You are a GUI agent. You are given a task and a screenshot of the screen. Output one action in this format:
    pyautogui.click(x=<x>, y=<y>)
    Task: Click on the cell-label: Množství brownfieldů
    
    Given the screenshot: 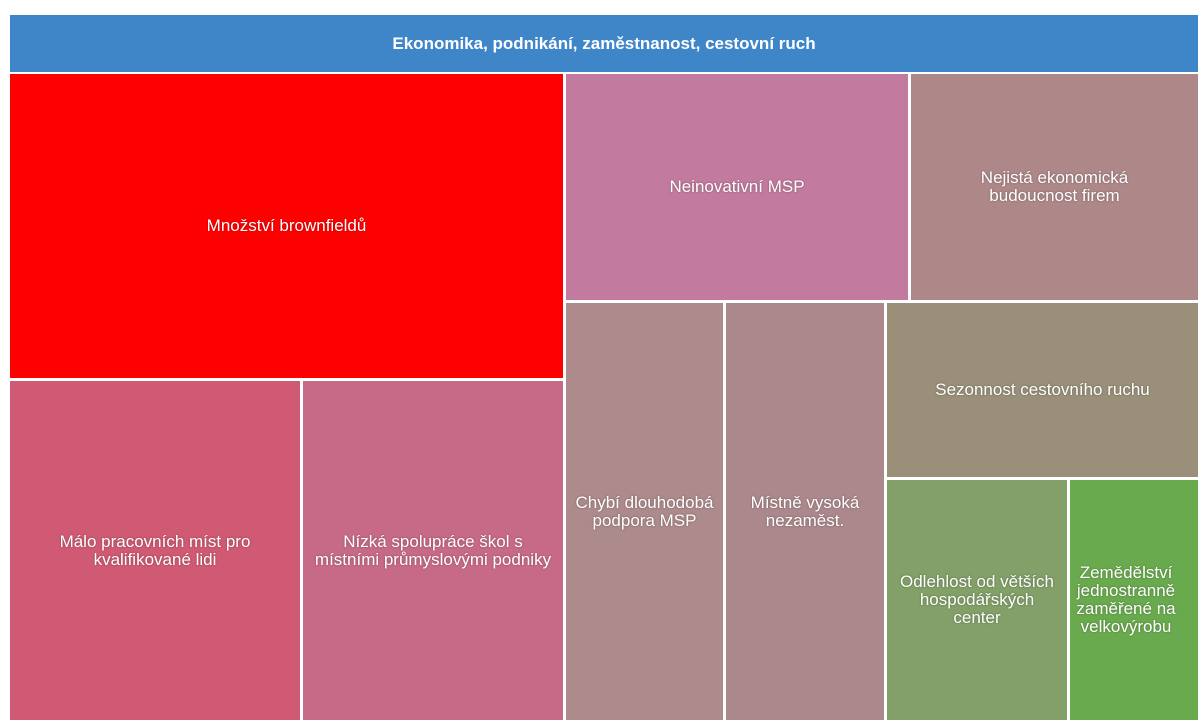 What is the action you would take?
    pyautogui.click(x=286, y=225)
    